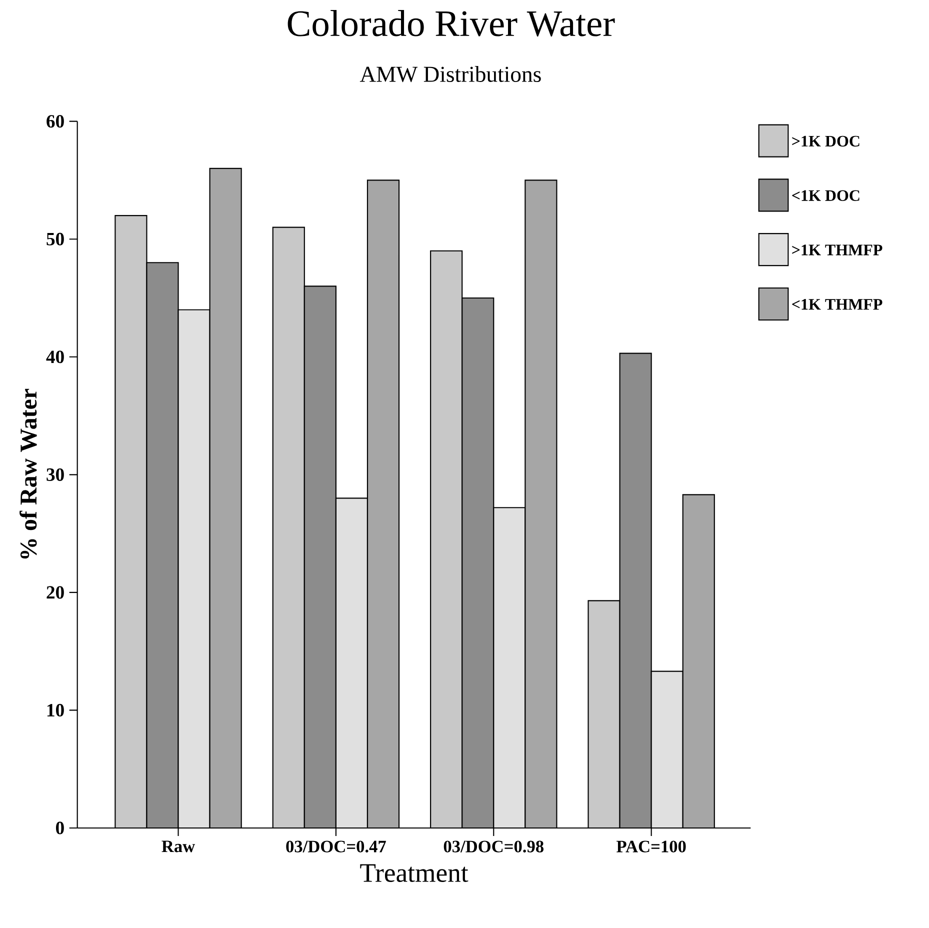 This screenshot has height=928, width=929. What do you see at coordinates (494, 846) in the screenshot?
I see `x-tick-label: 03/DOC=0.98` at bounding box center [494, 846].